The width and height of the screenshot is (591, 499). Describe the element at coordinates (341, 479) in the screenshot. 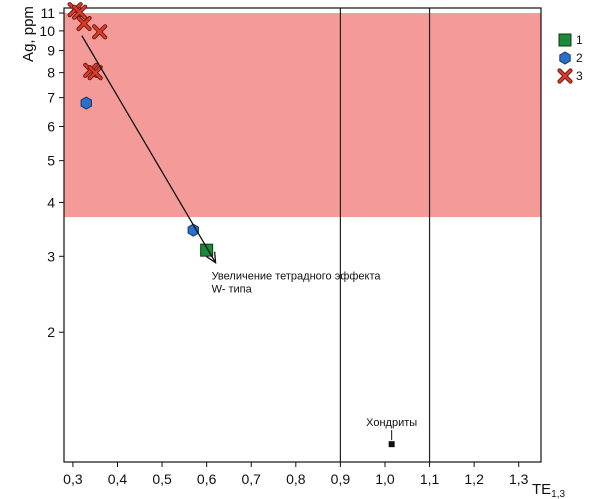

I see `x-tick-label: 0,9` at that location.